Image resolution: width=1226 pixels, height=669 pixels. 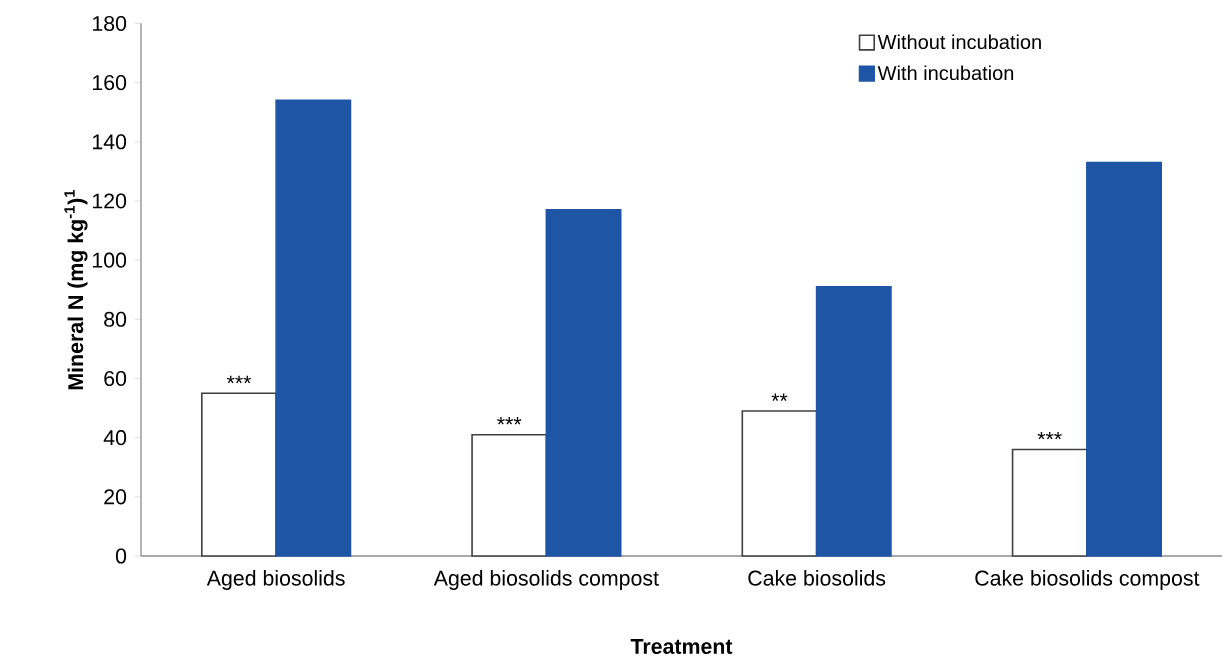 What do you see at coordinates (681, 646) in the screenshot?
I see `x-axis-title: Treatment` at bounding box center [681, 646].